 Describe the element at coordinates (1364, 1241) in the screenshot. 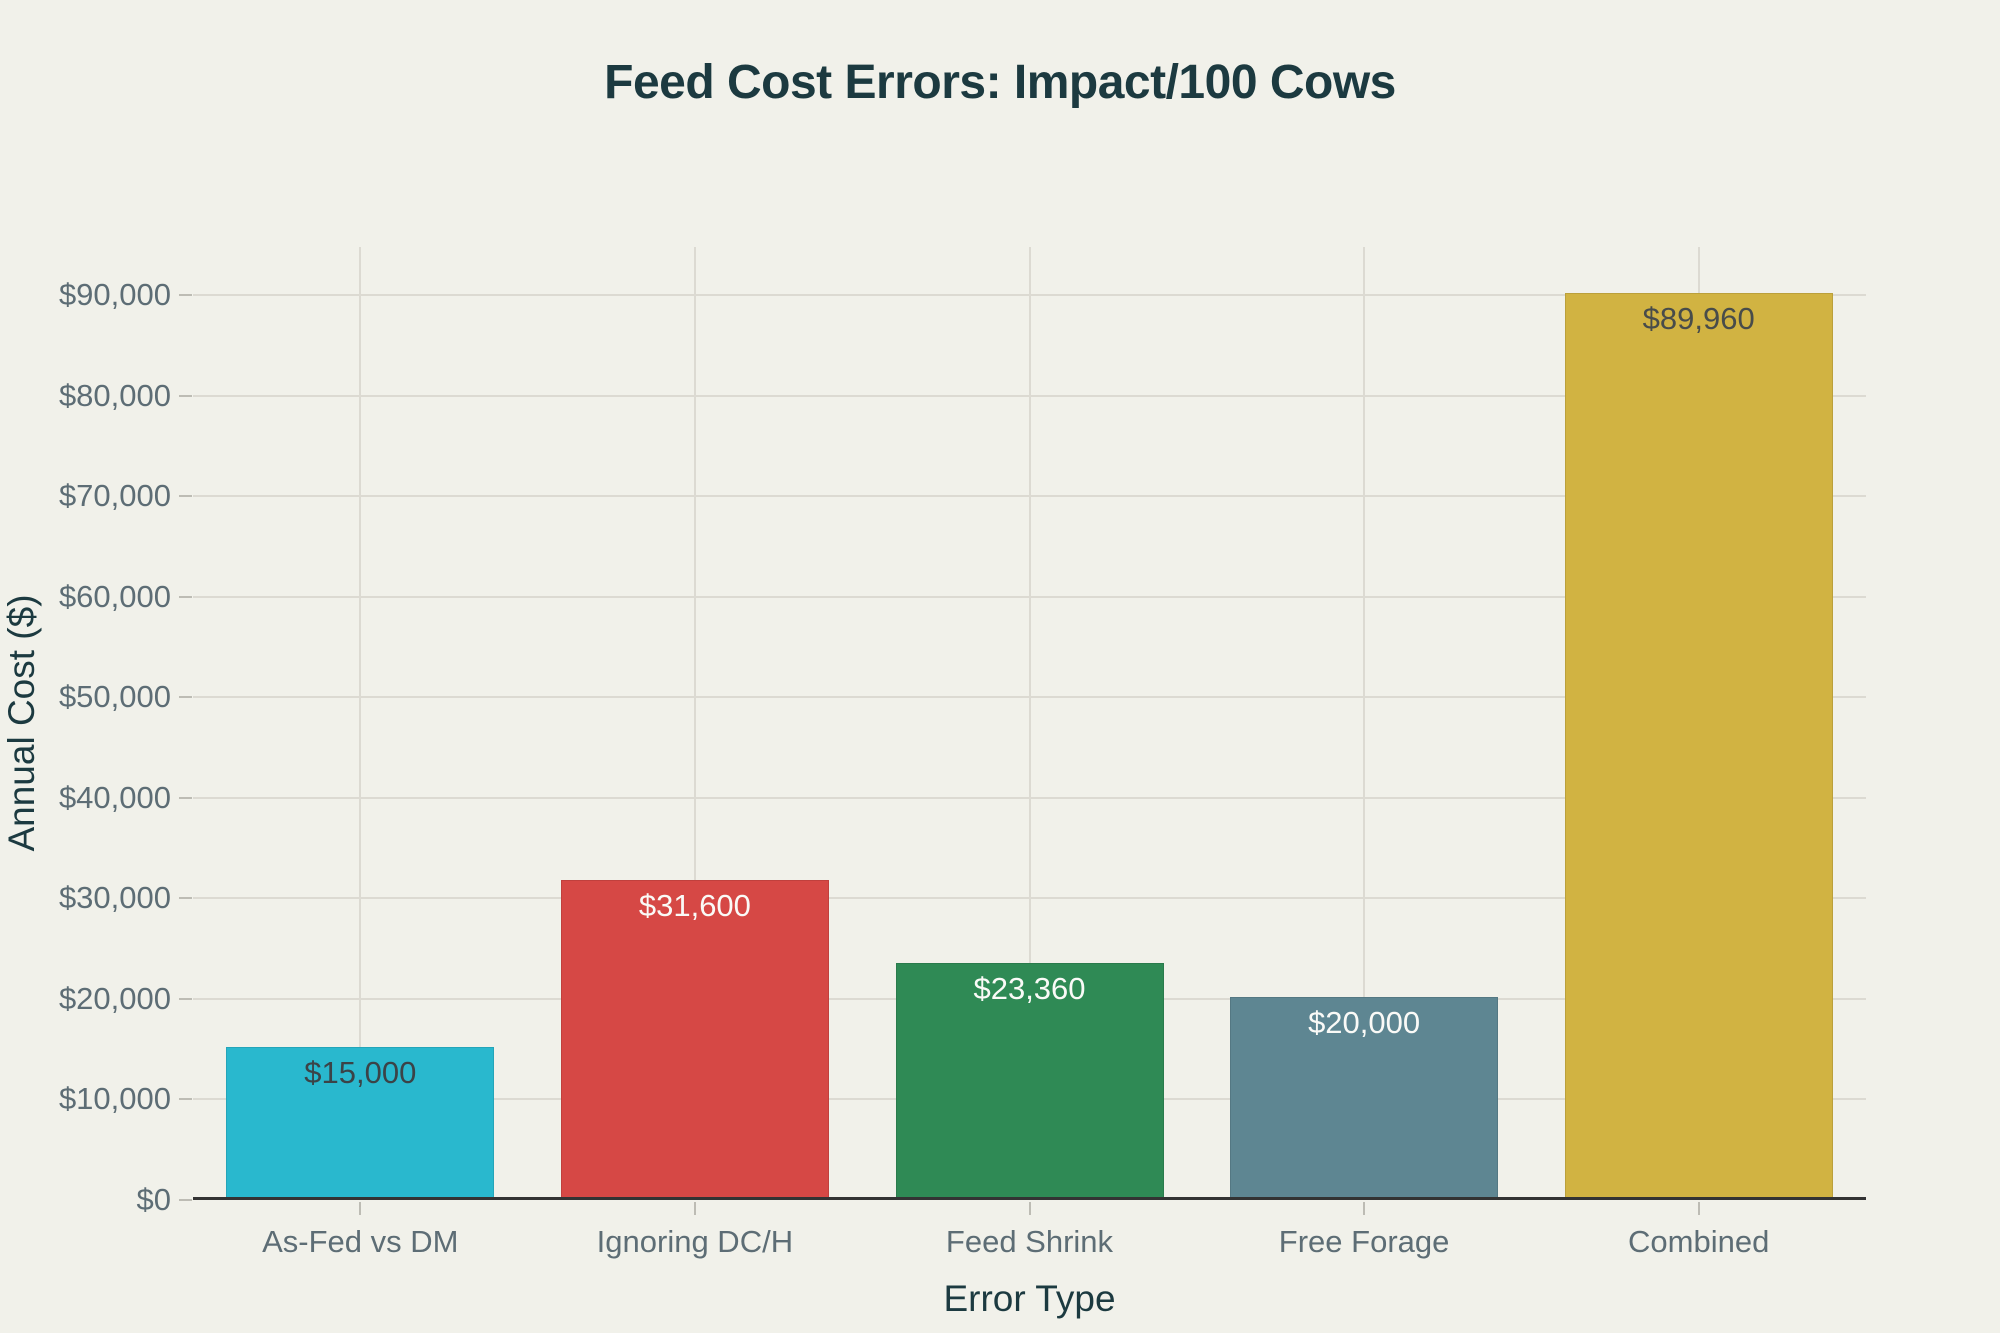

I see `x-tick-label-free-forage: Free Forage` at that location.